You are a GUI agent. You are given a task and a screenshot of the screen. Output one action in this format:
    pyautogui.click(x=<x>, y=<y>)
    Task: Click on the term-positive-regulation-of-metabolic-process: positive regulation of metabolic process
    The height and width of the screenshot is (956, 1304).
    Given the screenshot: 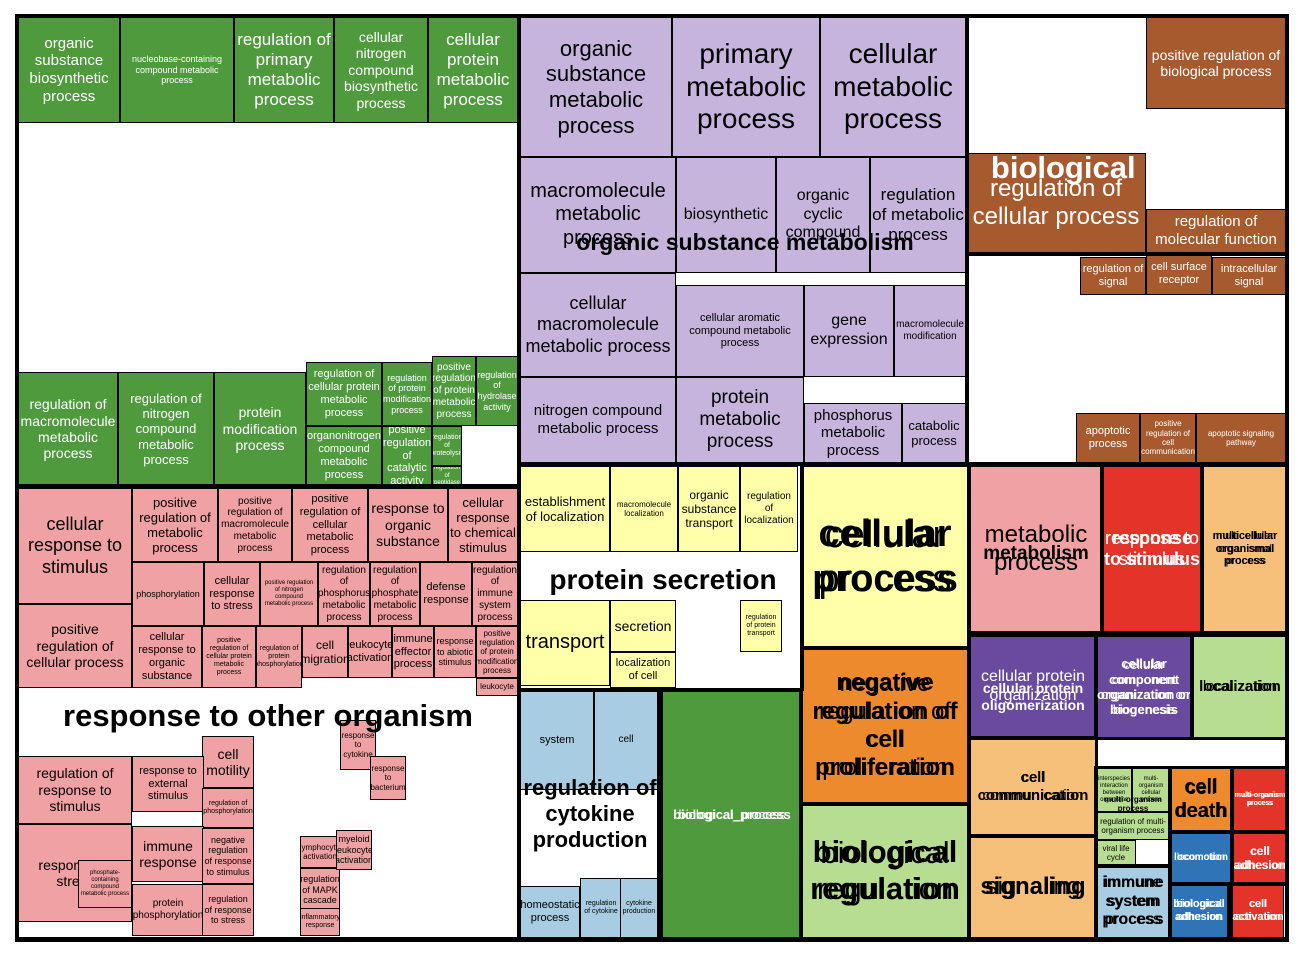 What is the action you would take?
    pyautogui.click(x=175, y=525)
    